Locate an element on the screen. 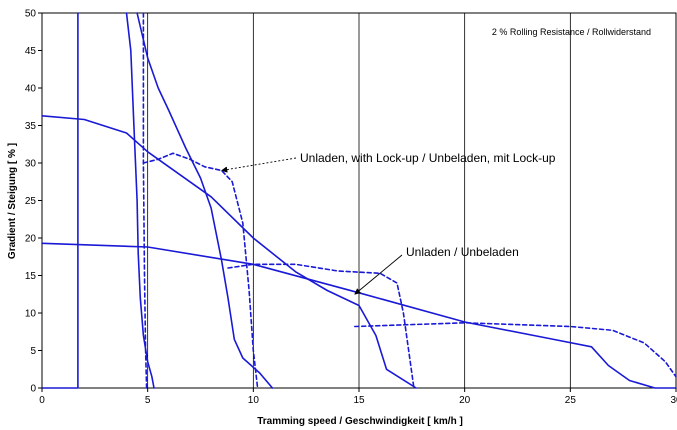  y-tick-label: 30 is located at coordinates (31, 164).